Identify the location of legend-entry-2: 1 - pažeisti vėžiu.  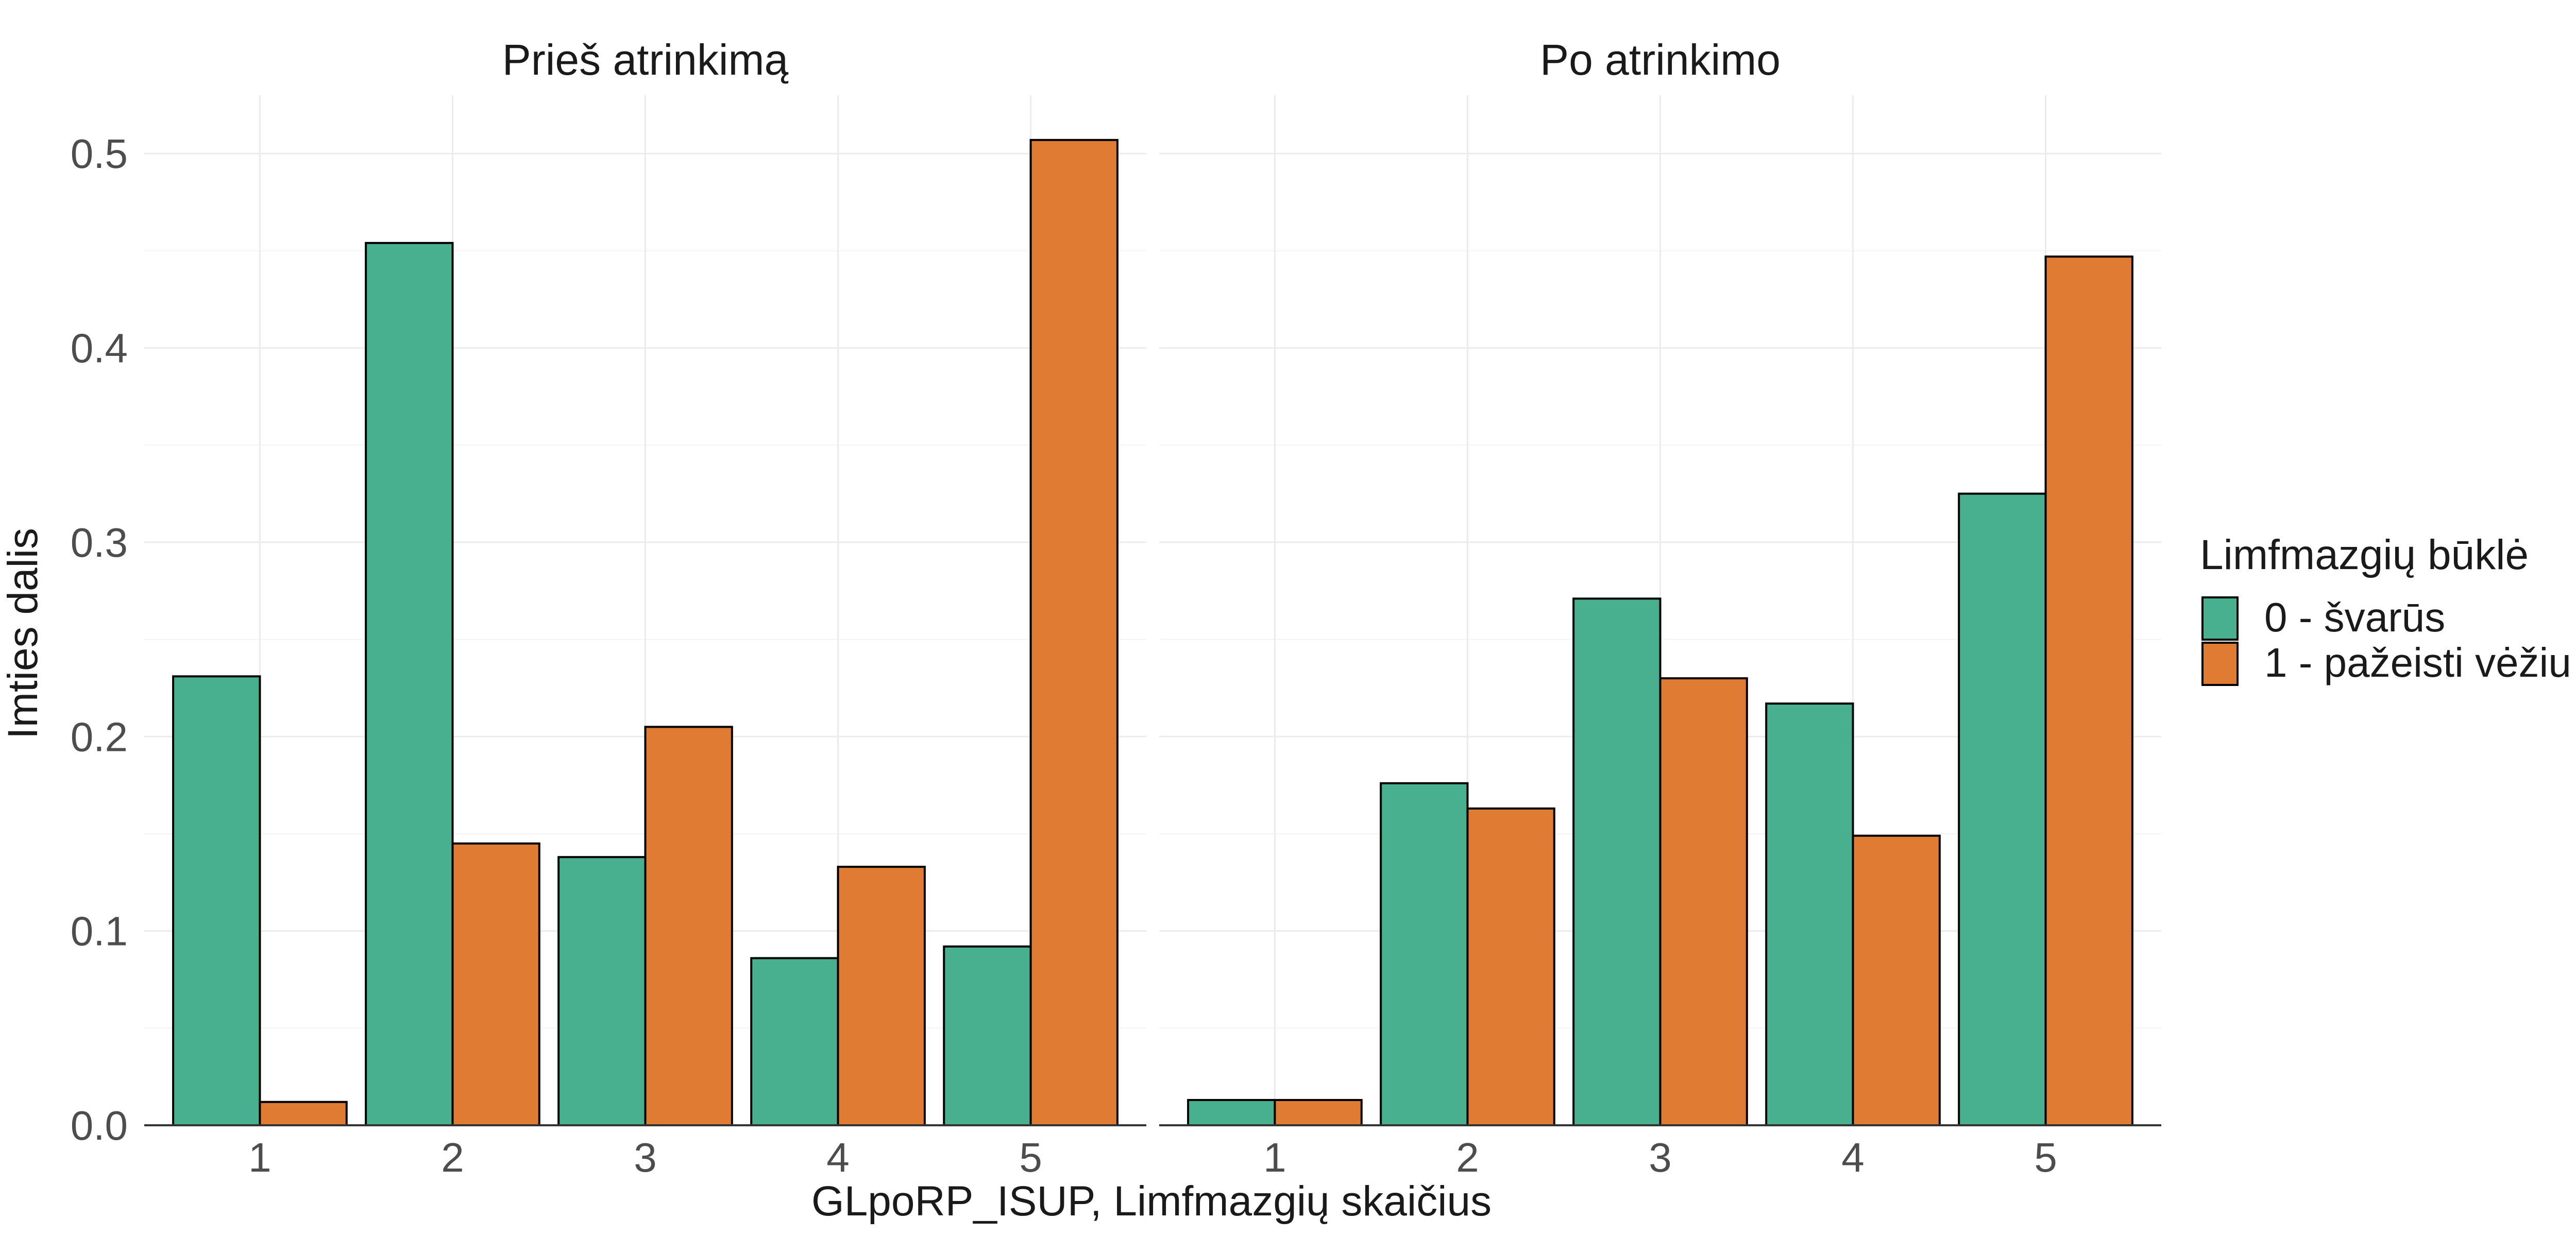
(2417, 662).